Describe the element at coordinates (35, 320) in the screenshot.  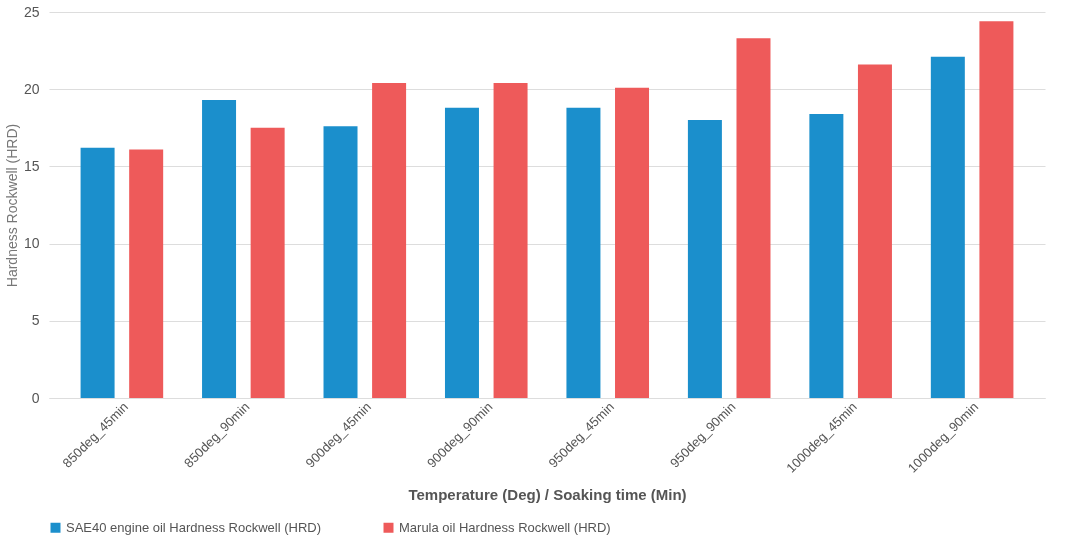
I see `y-tick-label: 5` at that location.